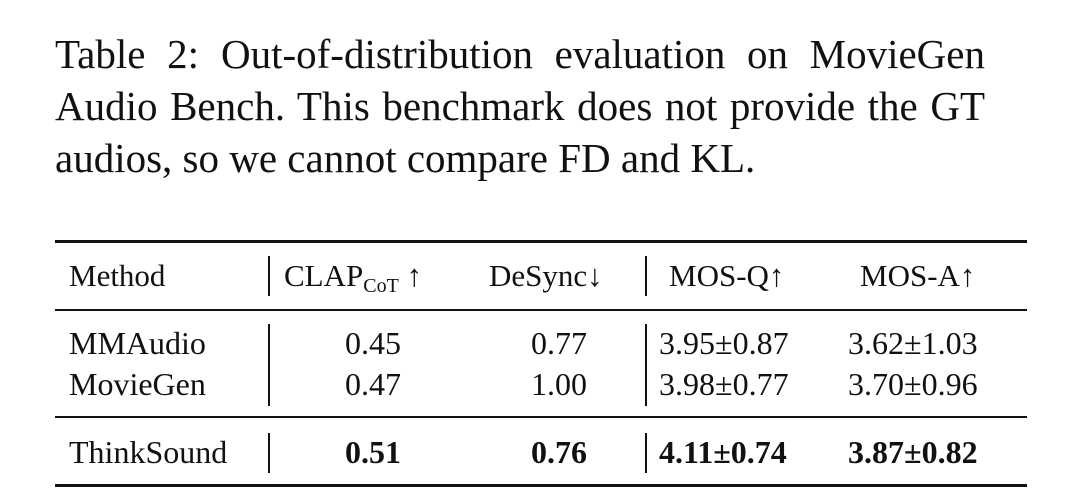  Describe the element at coordinates (324, 275) in the screenshot. I see `header-clap-label: CLAP` at that location.